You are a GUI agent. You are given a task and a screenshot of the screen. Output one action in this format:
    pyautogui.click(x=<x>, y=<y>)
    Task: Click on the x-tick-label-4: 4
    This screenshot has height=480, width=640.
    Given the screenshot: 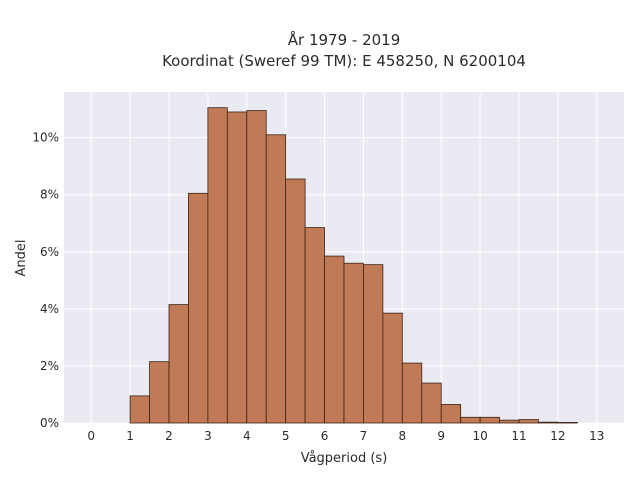 What is the action you would take?
    pyautogui.click(x=247, y=436)
    